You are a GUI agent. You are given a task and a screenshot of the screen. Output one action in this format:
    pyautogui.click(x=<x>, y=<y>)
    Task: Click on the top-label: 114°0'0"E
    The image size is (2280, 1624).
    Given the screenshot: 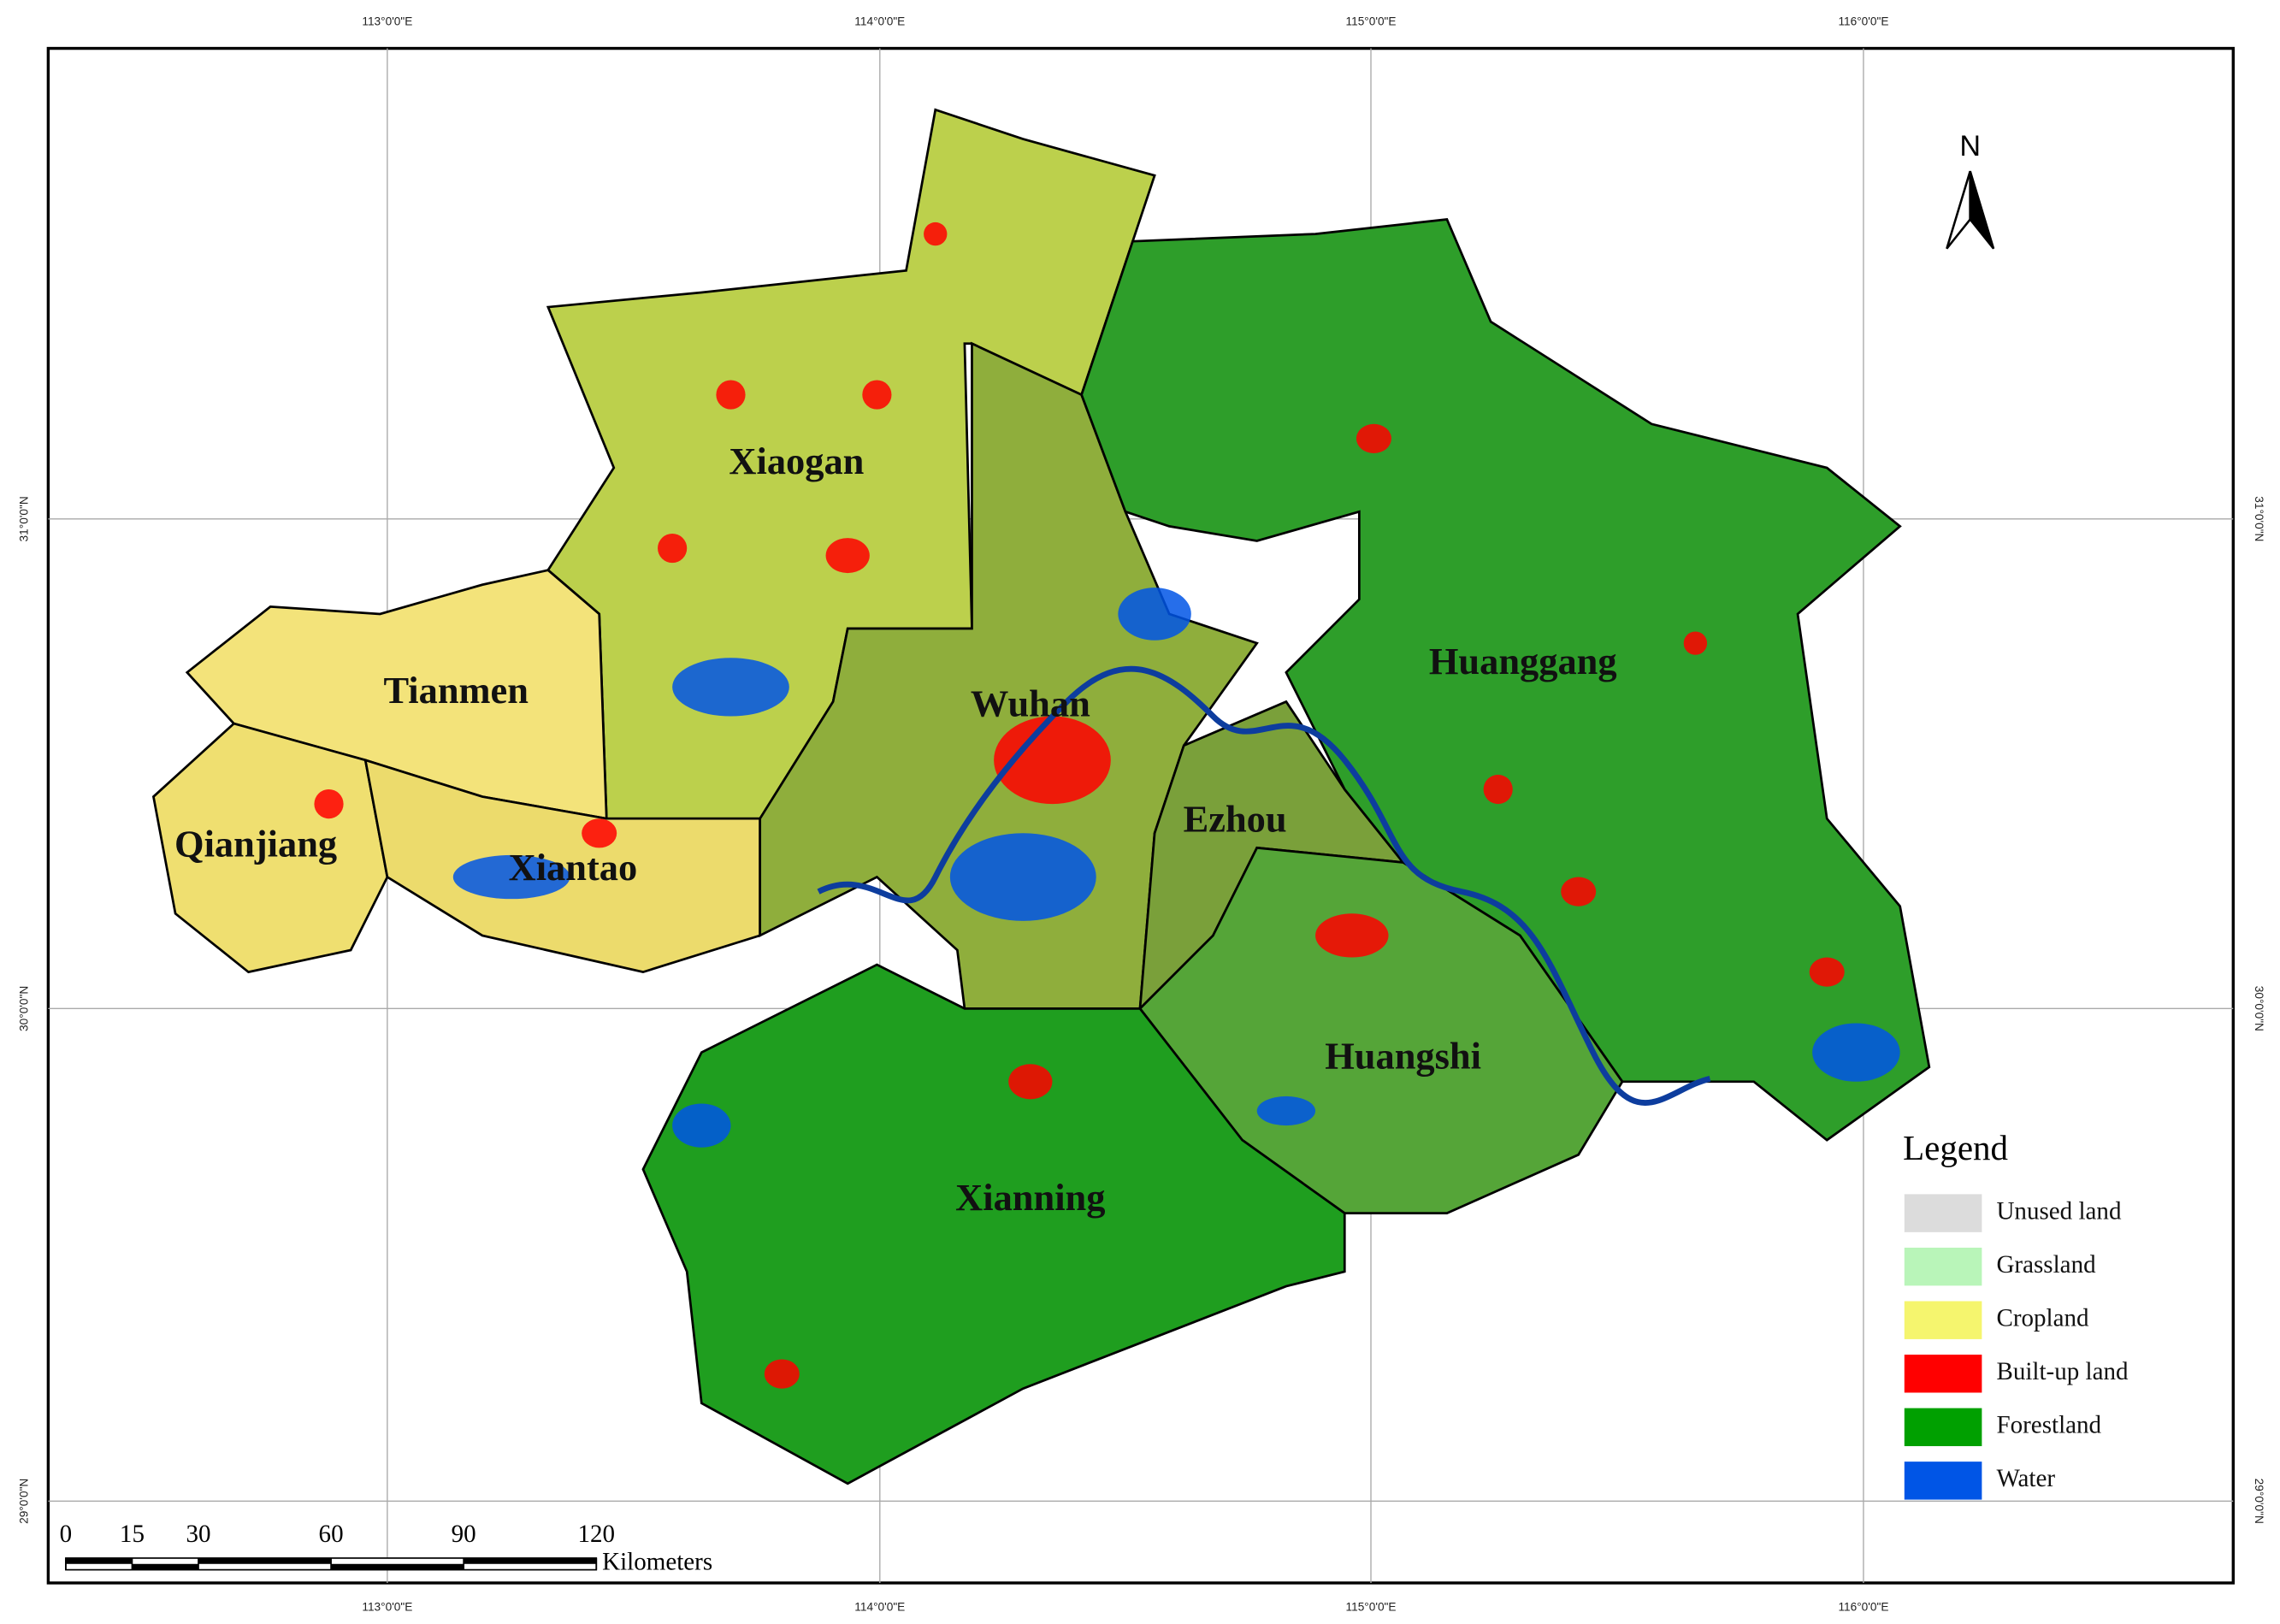 What is the action you would take?
    pyautogui.click(x=879, y=21)
    